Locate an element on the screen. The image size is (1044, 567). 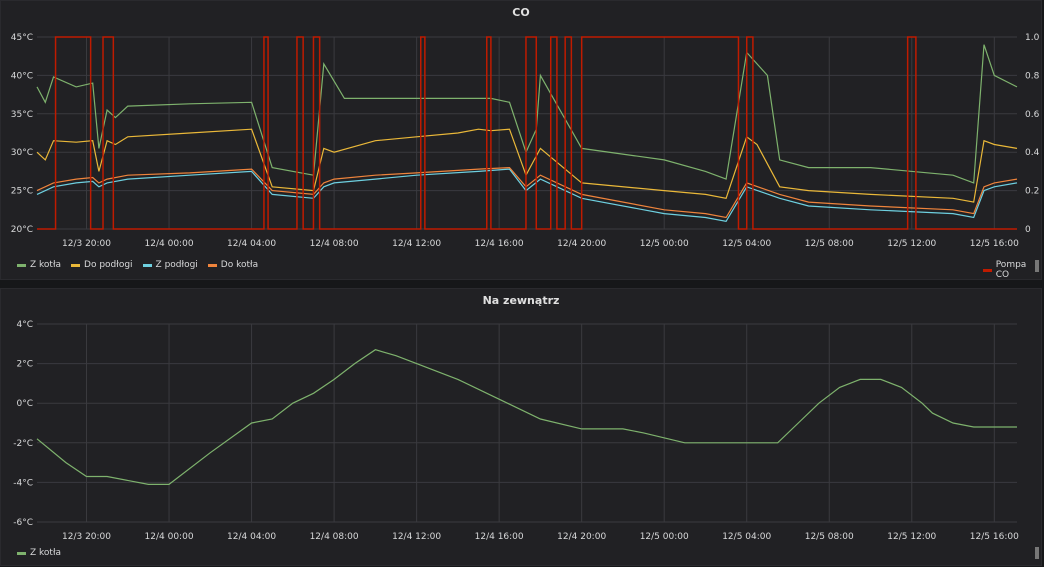
y-tick-label: -6°C is located at coordinates (23, 523).